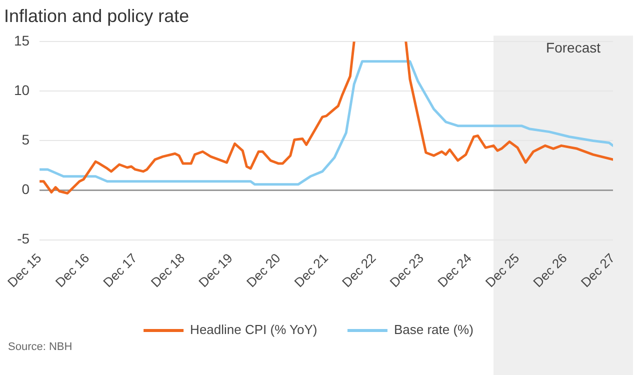 This screenshot has height=375, width=637. What do you see at coordinates (72, 270) in the screenshot?
I see `x-tick-label: Dec 16` at bounding box center [72, 270].